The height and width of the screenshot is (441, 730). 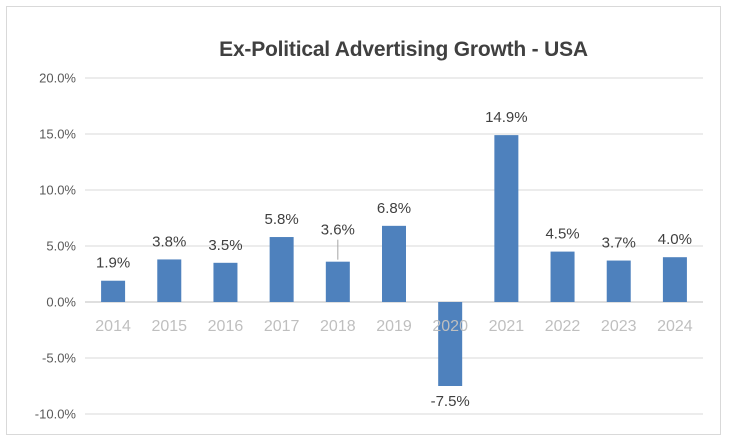 What do you see at coordinates (619, 243) in the screenshot?
I see `data-label-2023: 3.7%` at bounding box center [619, 243].